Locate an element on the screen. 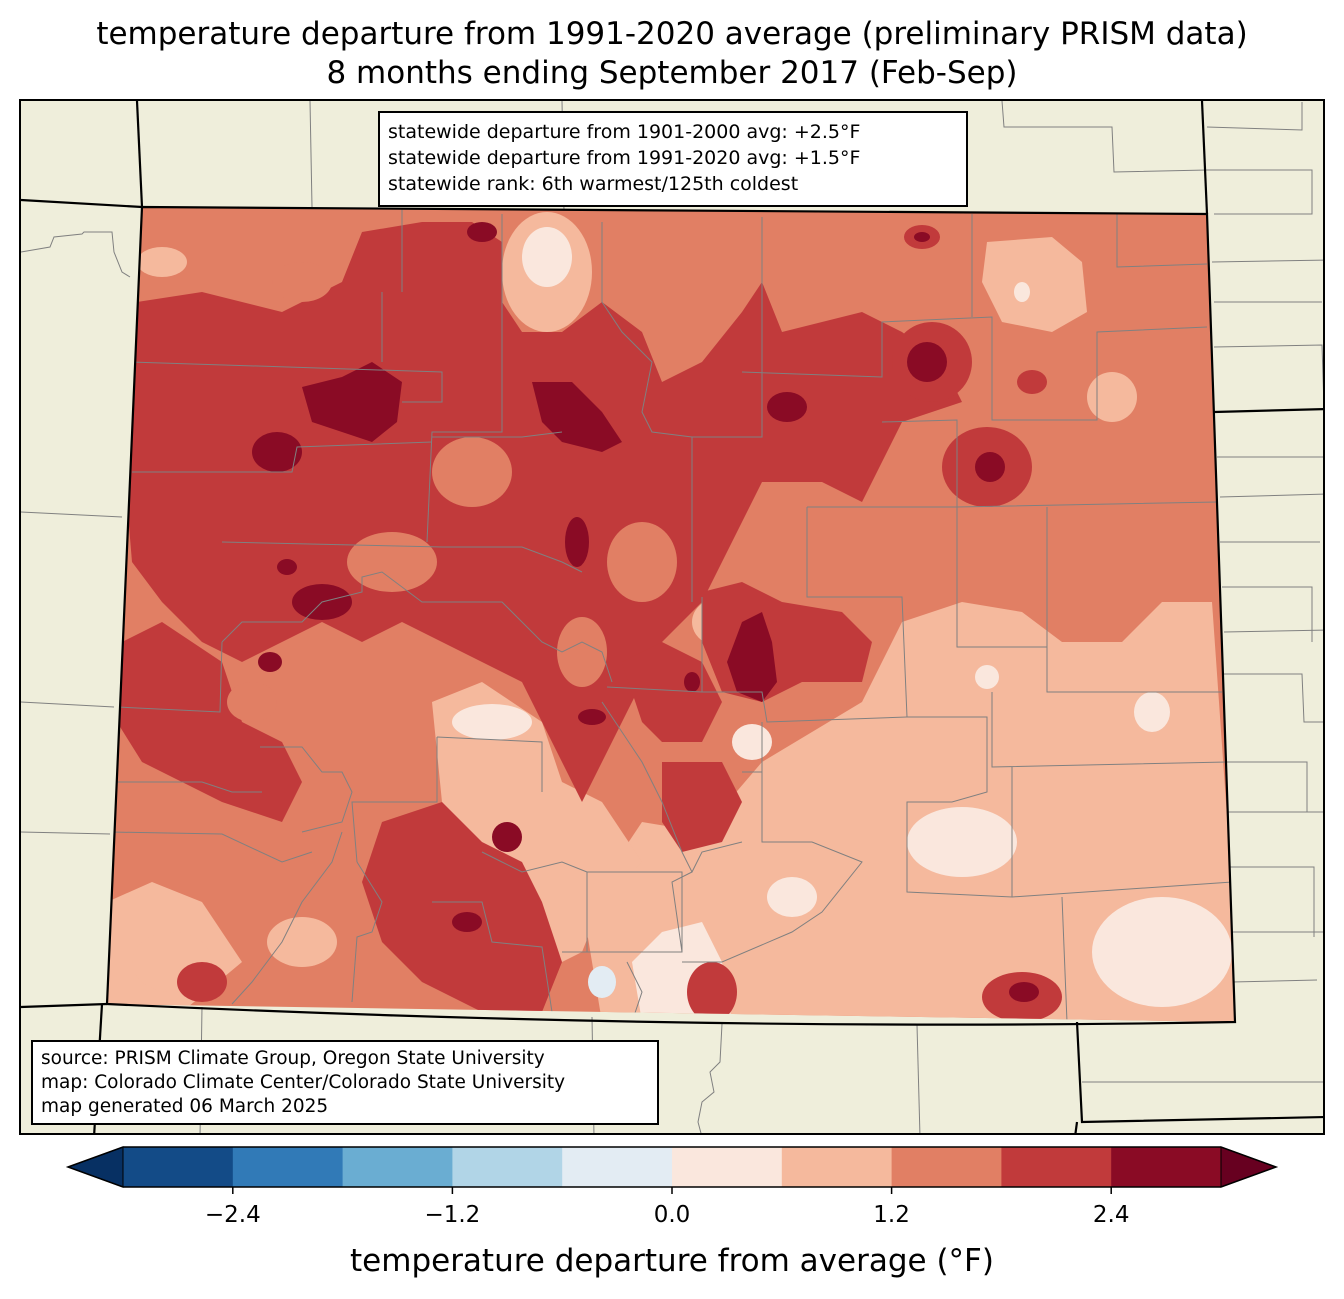 The width and height of the screenshot is (1344, 1299). colorbar-over-arrow is located at coordinates (1249, 1167).